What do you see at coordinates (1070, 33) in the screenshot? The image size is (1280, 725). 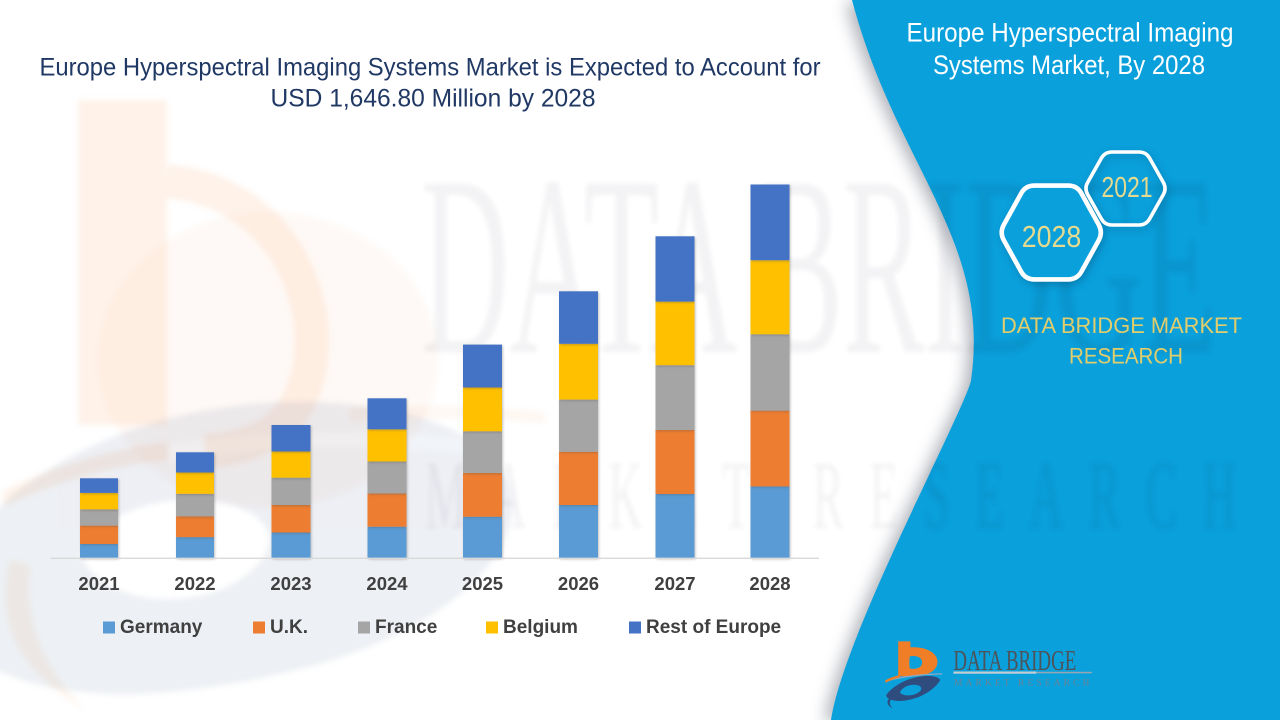 I see `svg-text: Europe Hyperspectral Imaging` at bounding box center [1070, 33].